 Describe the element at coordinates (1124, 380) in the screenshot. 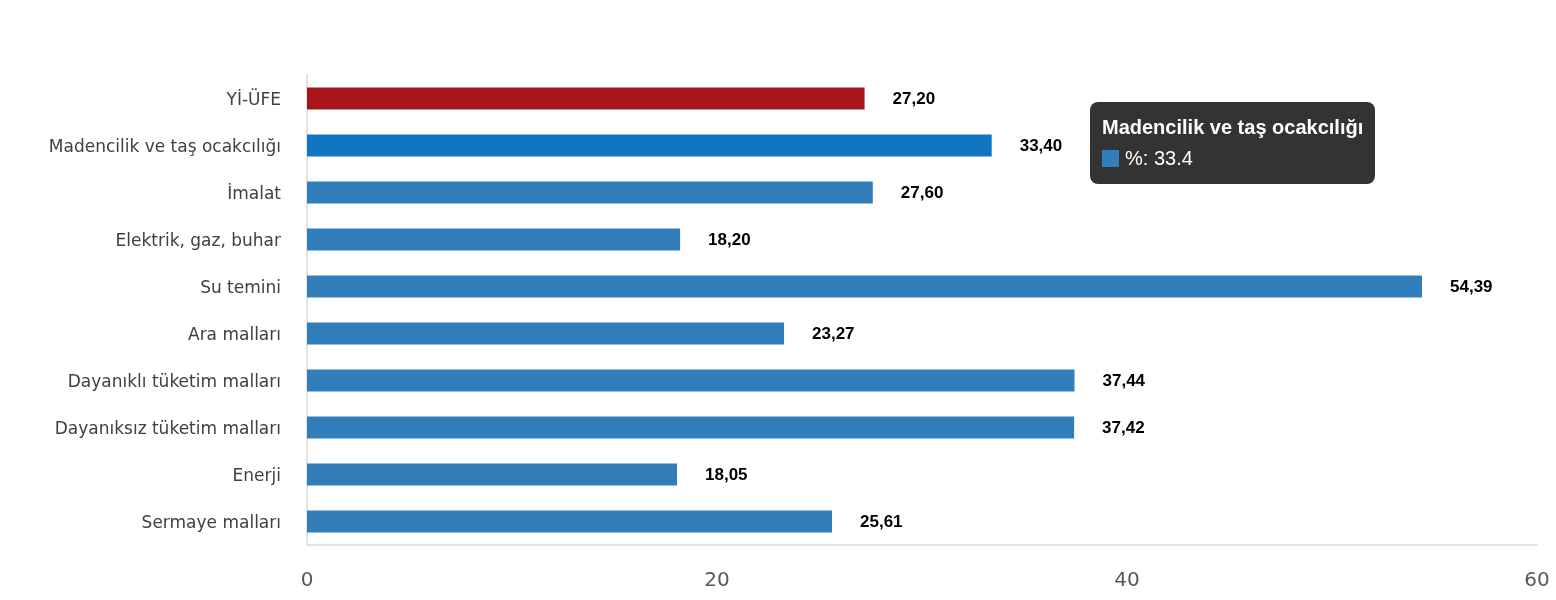

I see `data-label: 37,44` at that location.